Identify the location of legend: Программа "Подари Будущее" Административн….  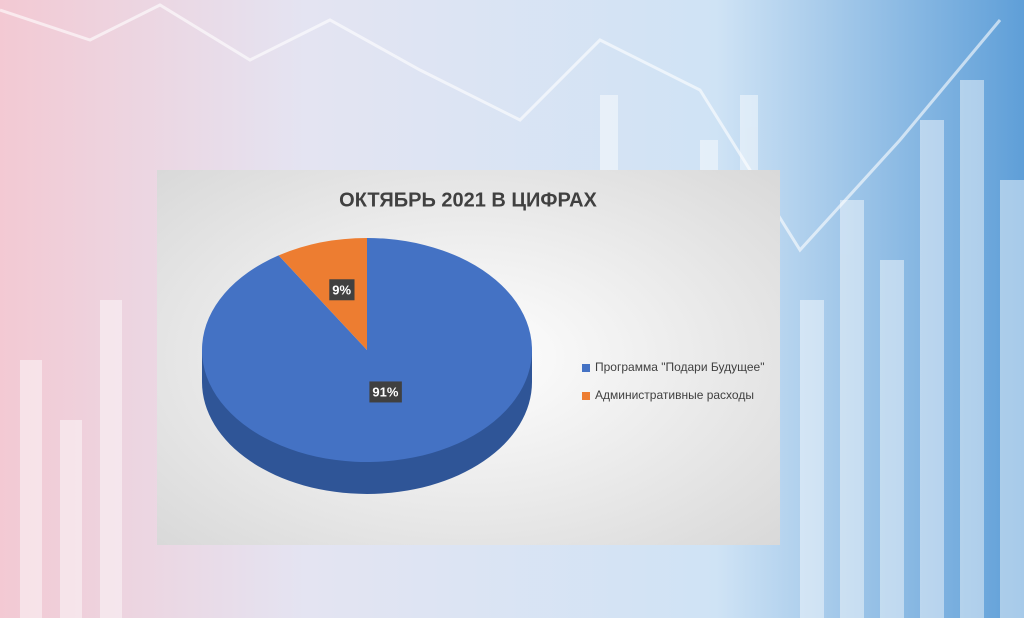
(673, 381).